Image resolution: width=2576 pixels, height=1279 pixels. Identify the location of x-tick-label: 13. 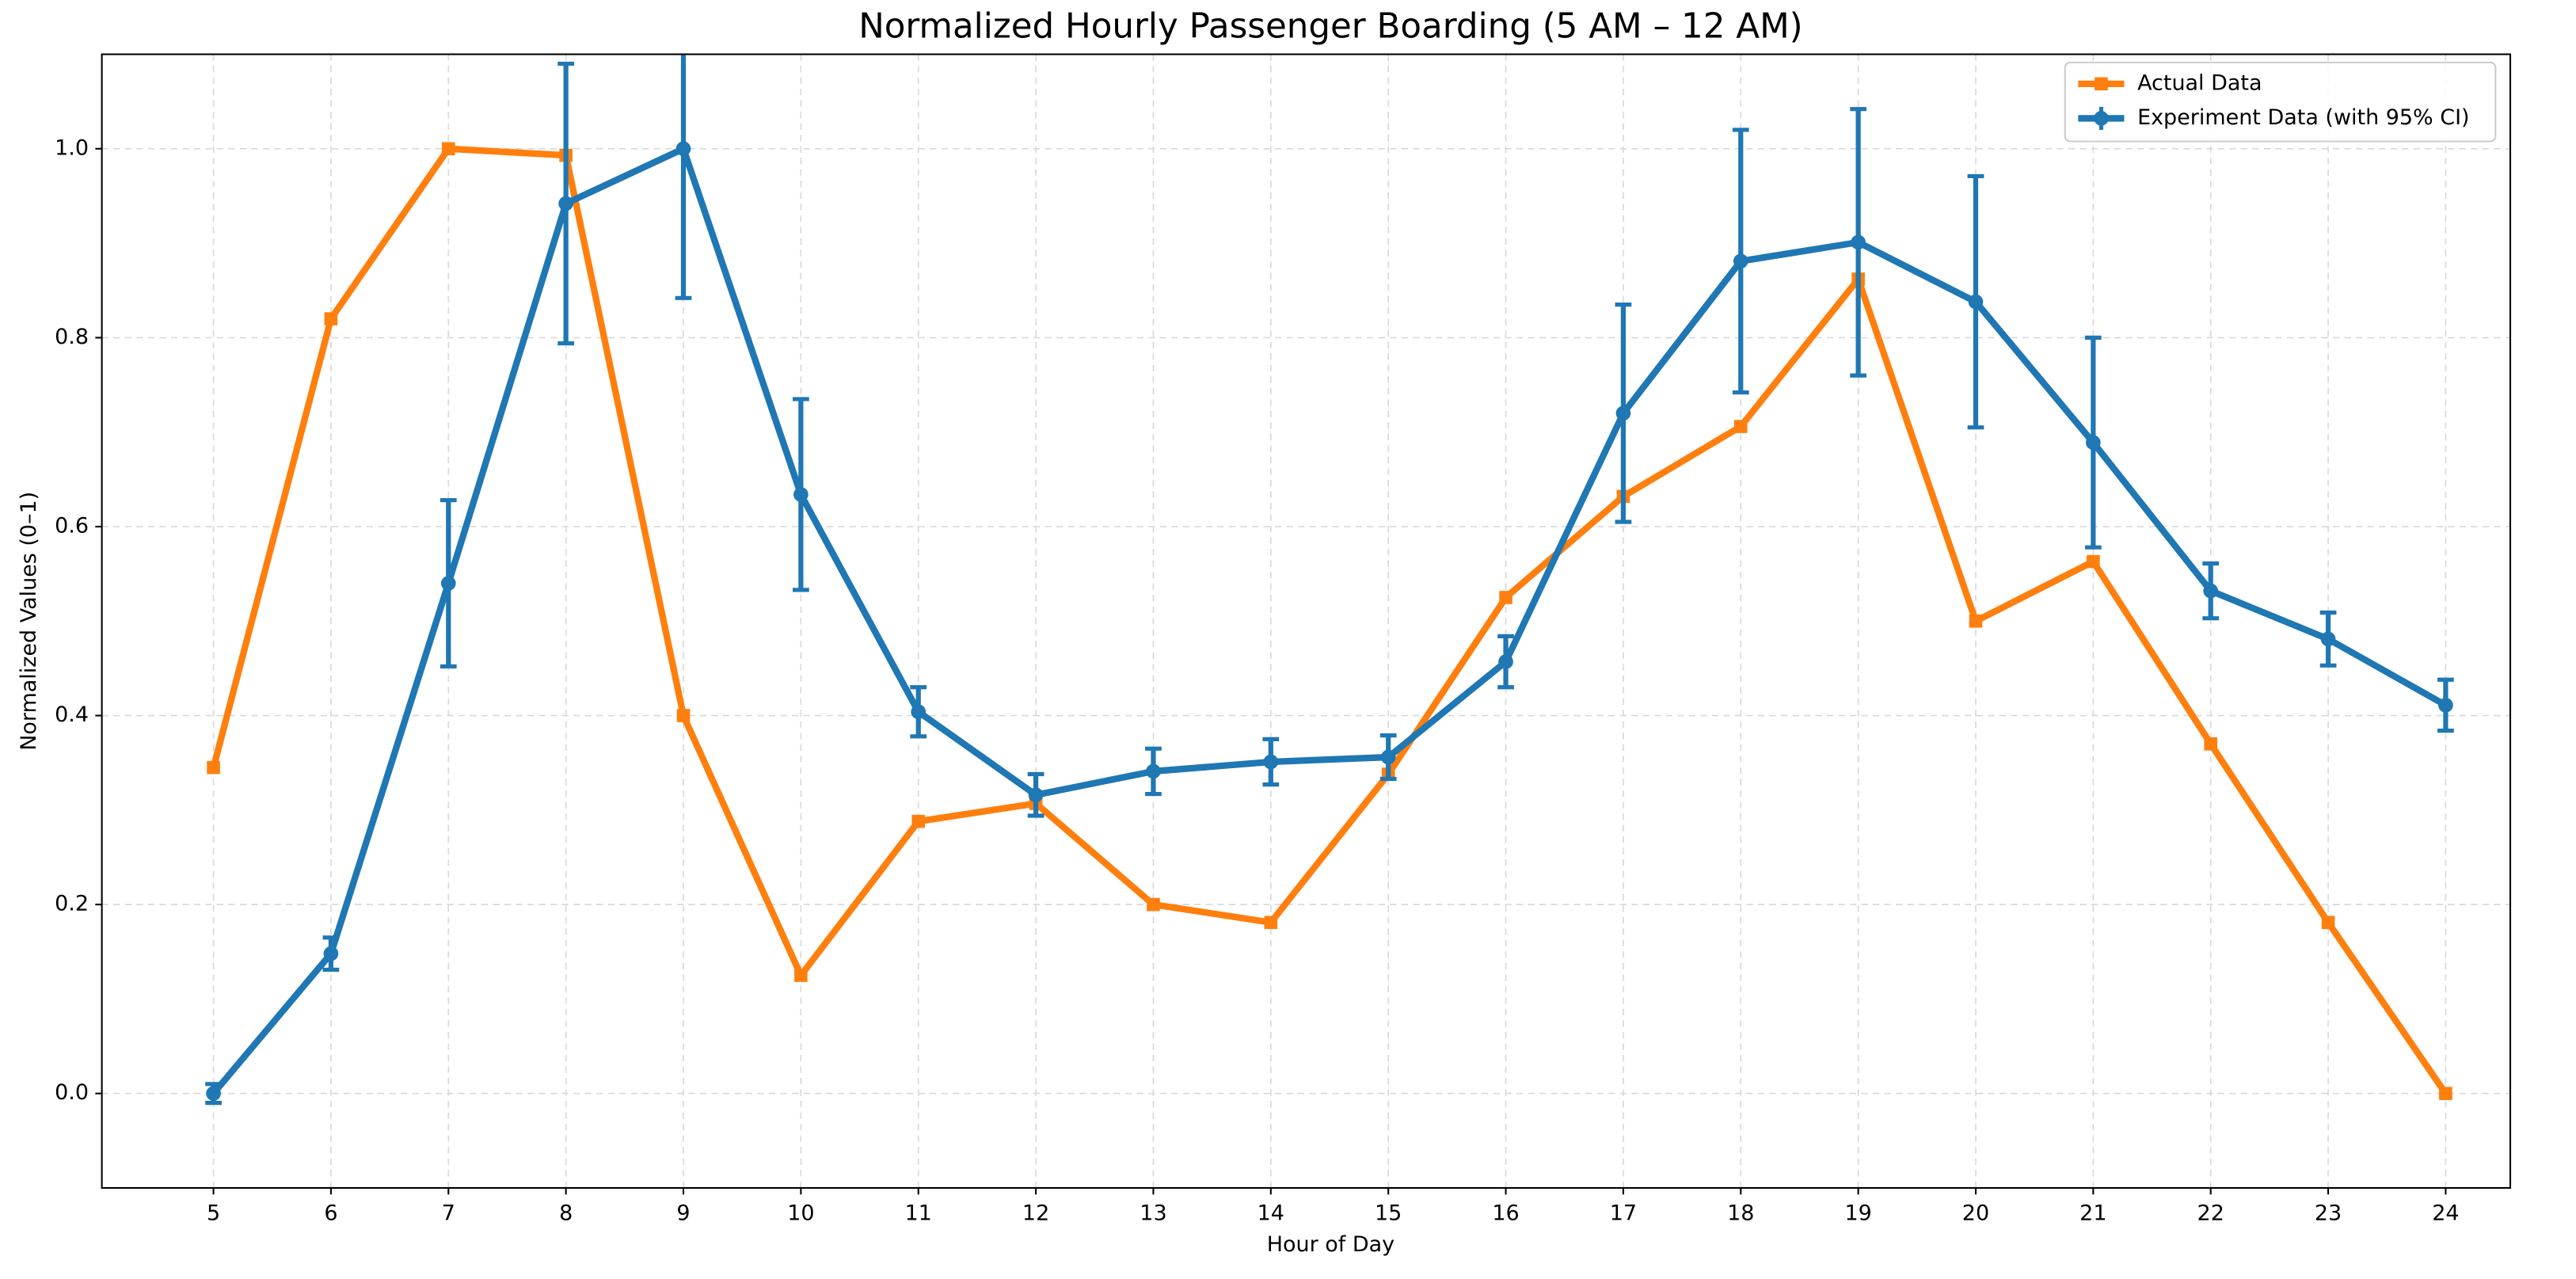
(1153, 1213).